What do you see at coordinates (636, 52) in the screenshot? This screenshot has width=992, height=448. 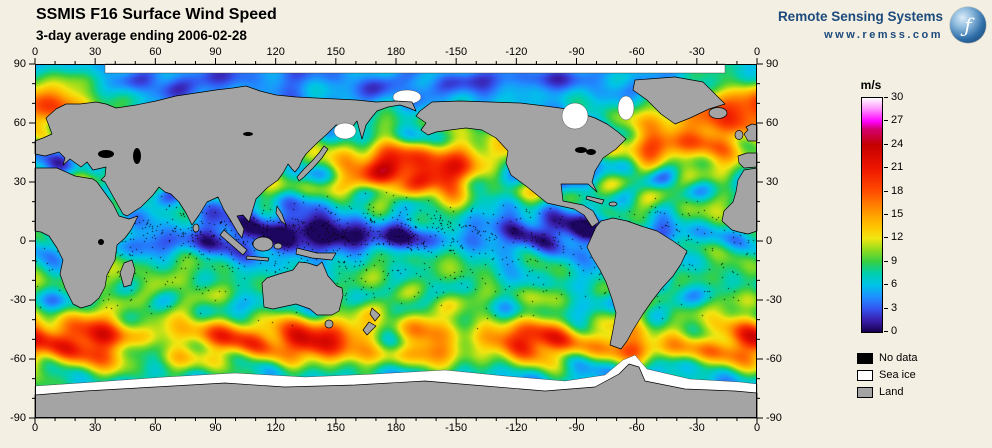 I see `lon-tick-label-top: -60` at bounding box center [636, 52].